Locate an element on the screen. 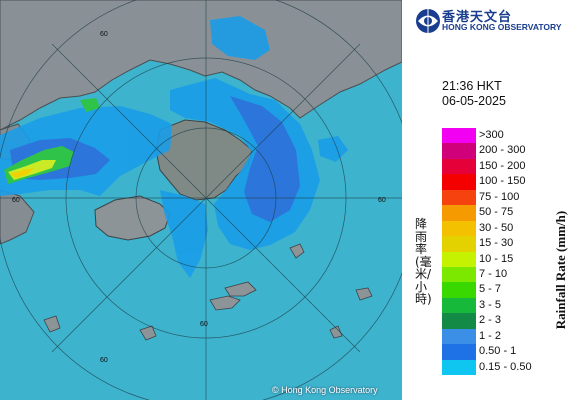 The width and height of the screenshot is (577, 400). legend-label: 15 - 30 is located at coordinates (496, 243).